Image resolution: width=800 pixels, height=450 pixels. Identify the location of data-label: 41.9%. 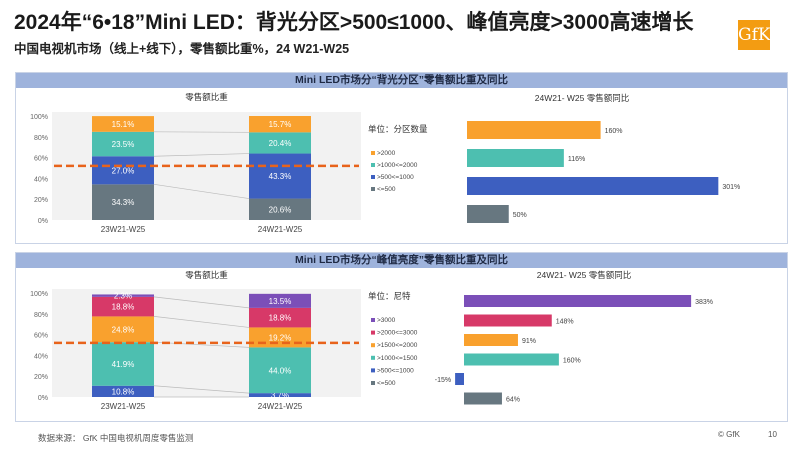
(123, 364).